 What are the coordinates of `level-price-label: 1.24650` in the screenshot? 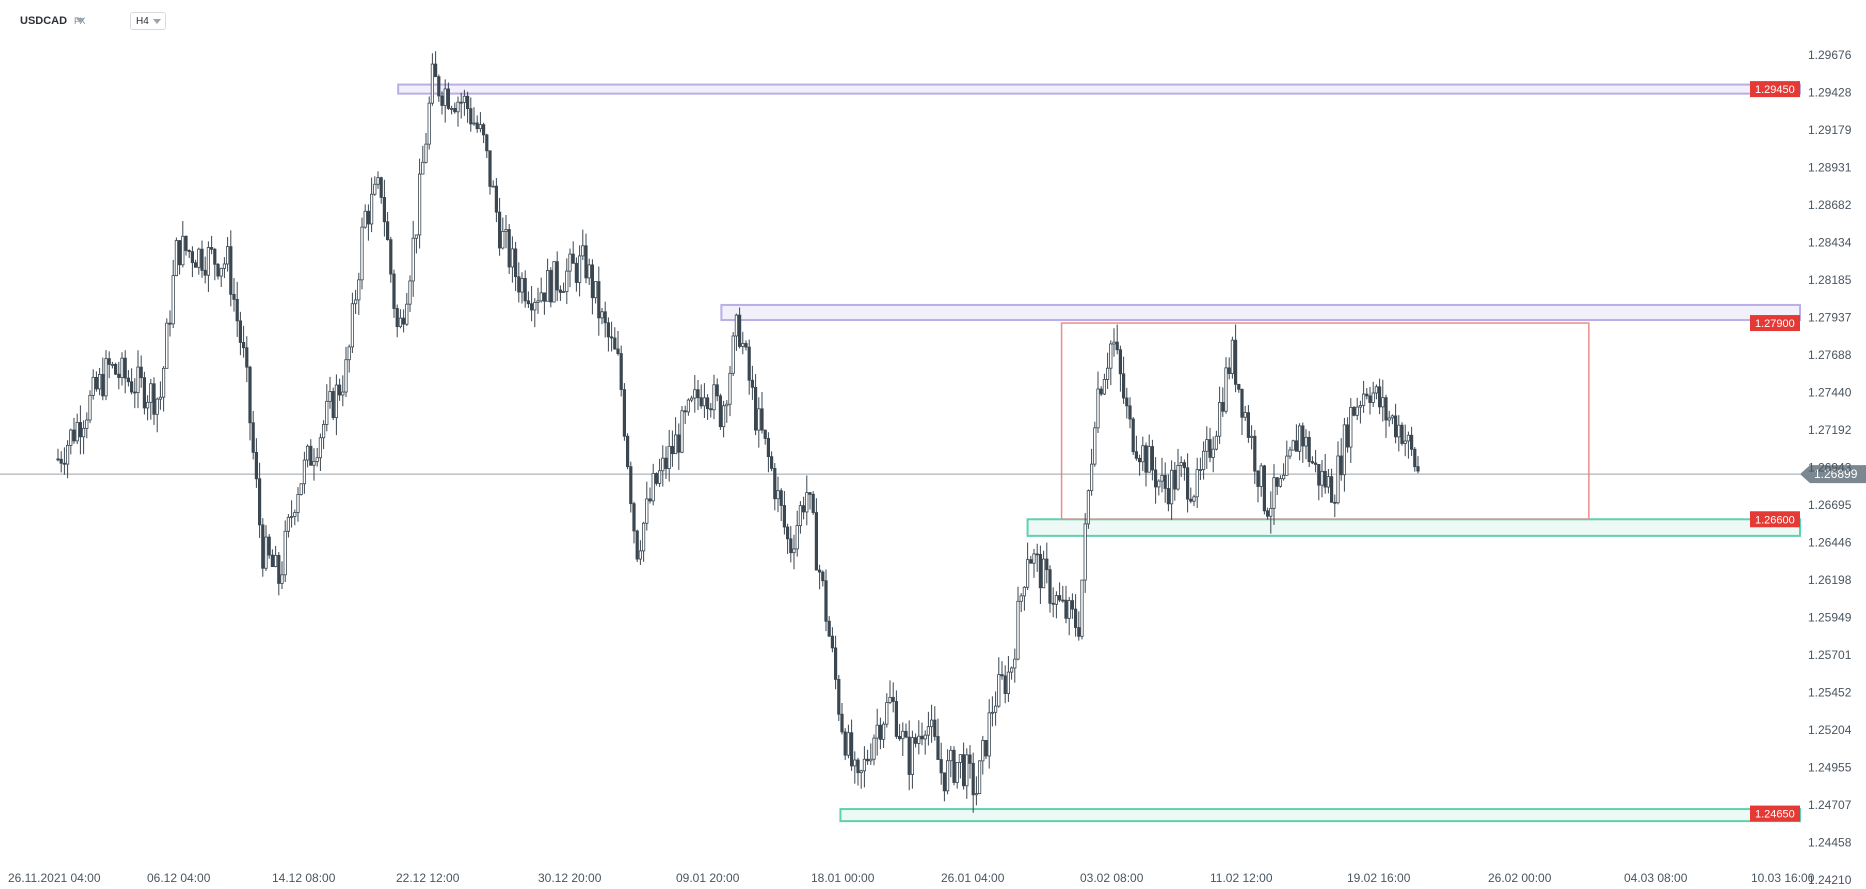 It's located at (1775, 815).